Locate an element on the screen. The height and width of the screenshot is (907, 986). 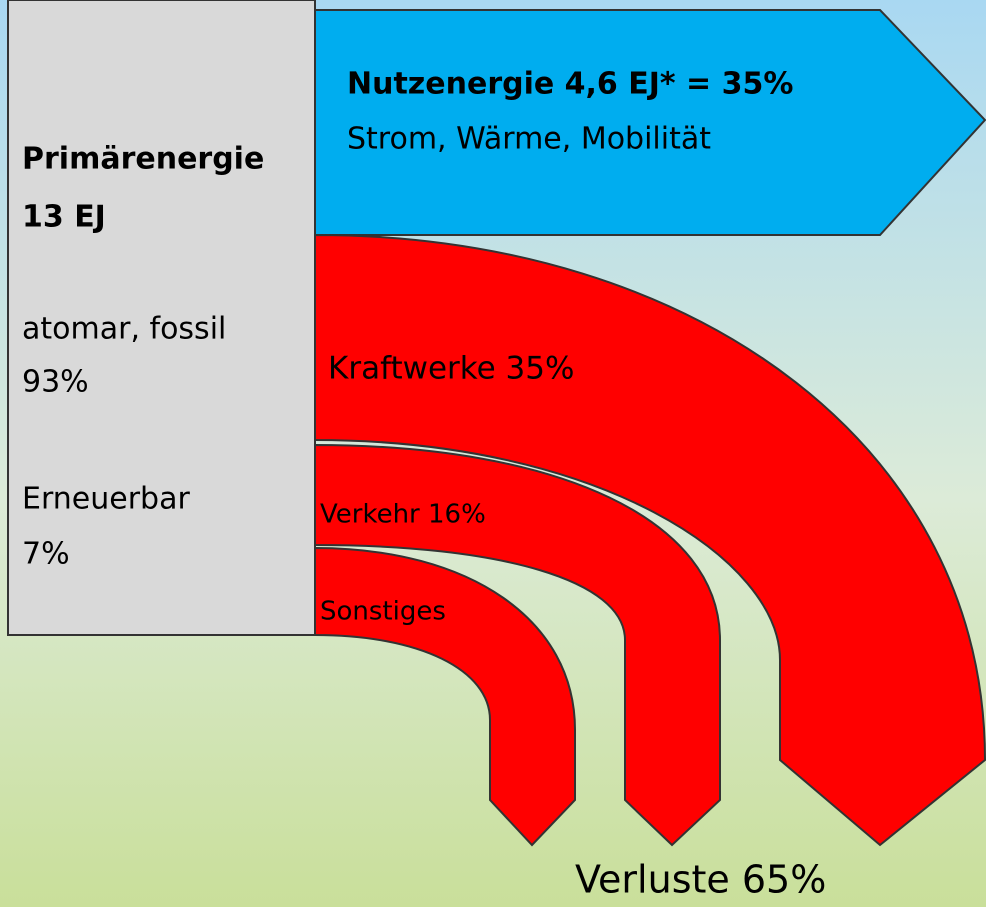
loss-flow-label: Kraftwerke 35% is located at coordinates (451, 369).